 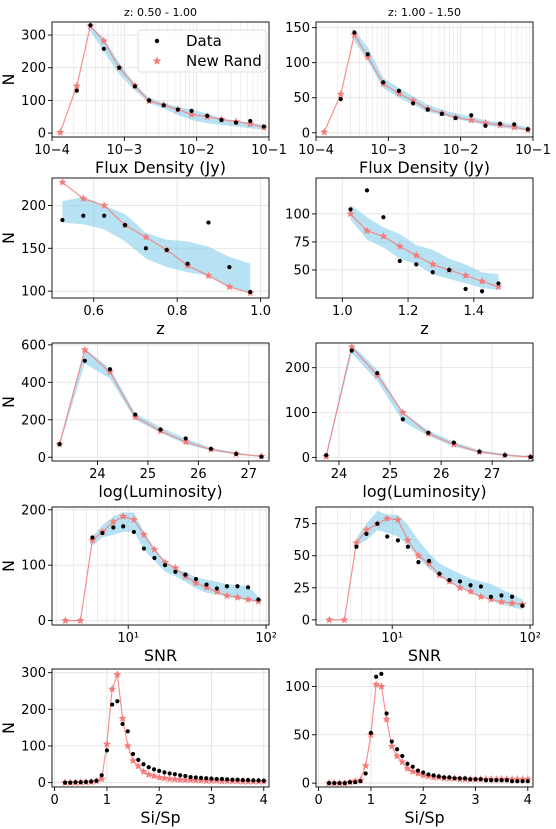 I want to click on x-tick-label: 10−2, so click(x=197, y=150).